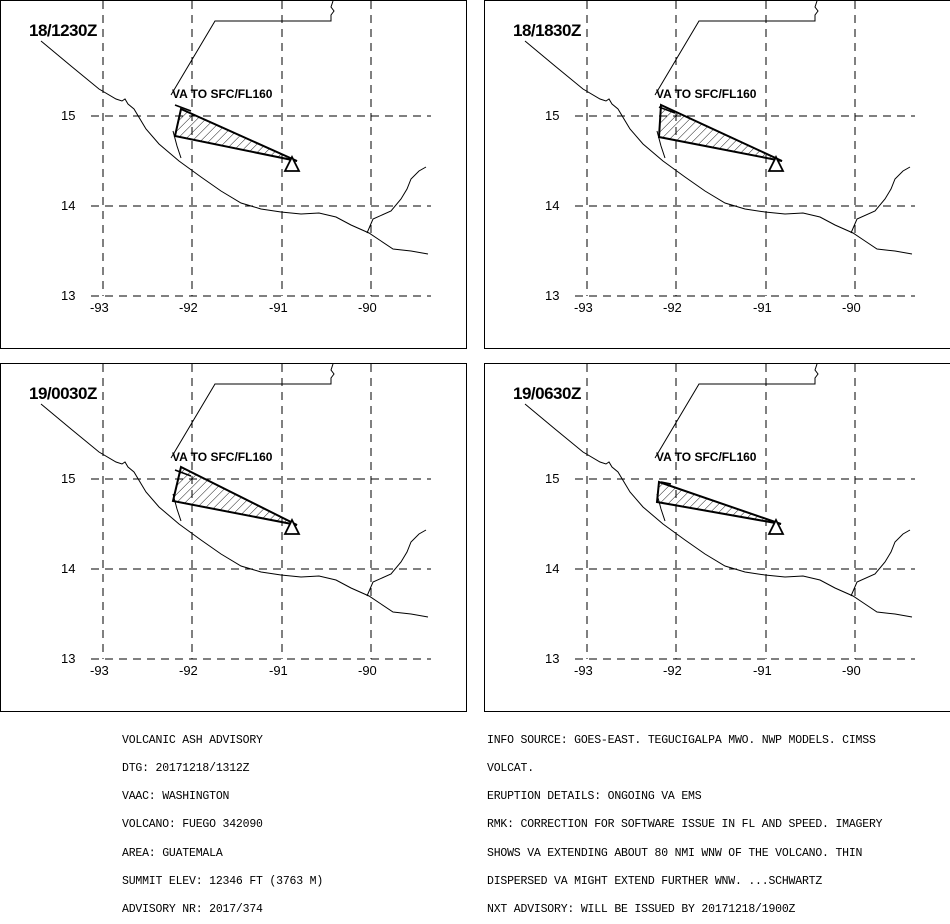 This screenshot has width=950, height=924. What do you see at coordinates (547, 393) in the screenshot?
I see `panel-valid-time: 19/0630Z` at bounding box center [547, 393].